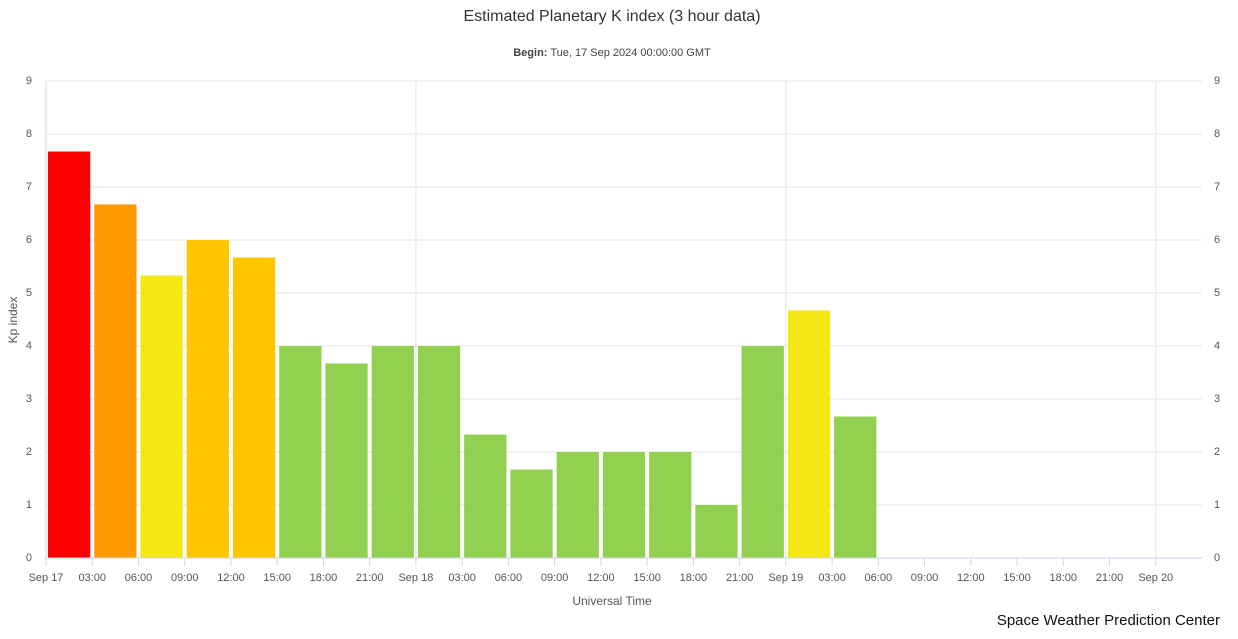  I want to click on x-axis-title: Universal Time, so click(612, 601).